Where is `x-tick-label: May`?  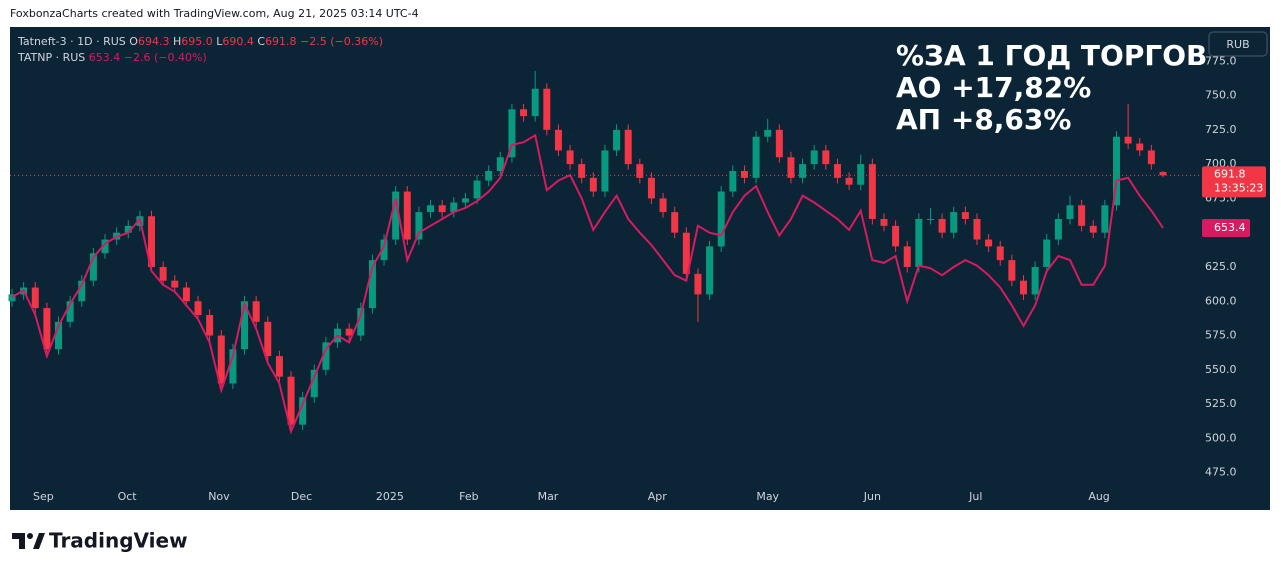
x-tick-label: May is located at coordinates (767, 496).